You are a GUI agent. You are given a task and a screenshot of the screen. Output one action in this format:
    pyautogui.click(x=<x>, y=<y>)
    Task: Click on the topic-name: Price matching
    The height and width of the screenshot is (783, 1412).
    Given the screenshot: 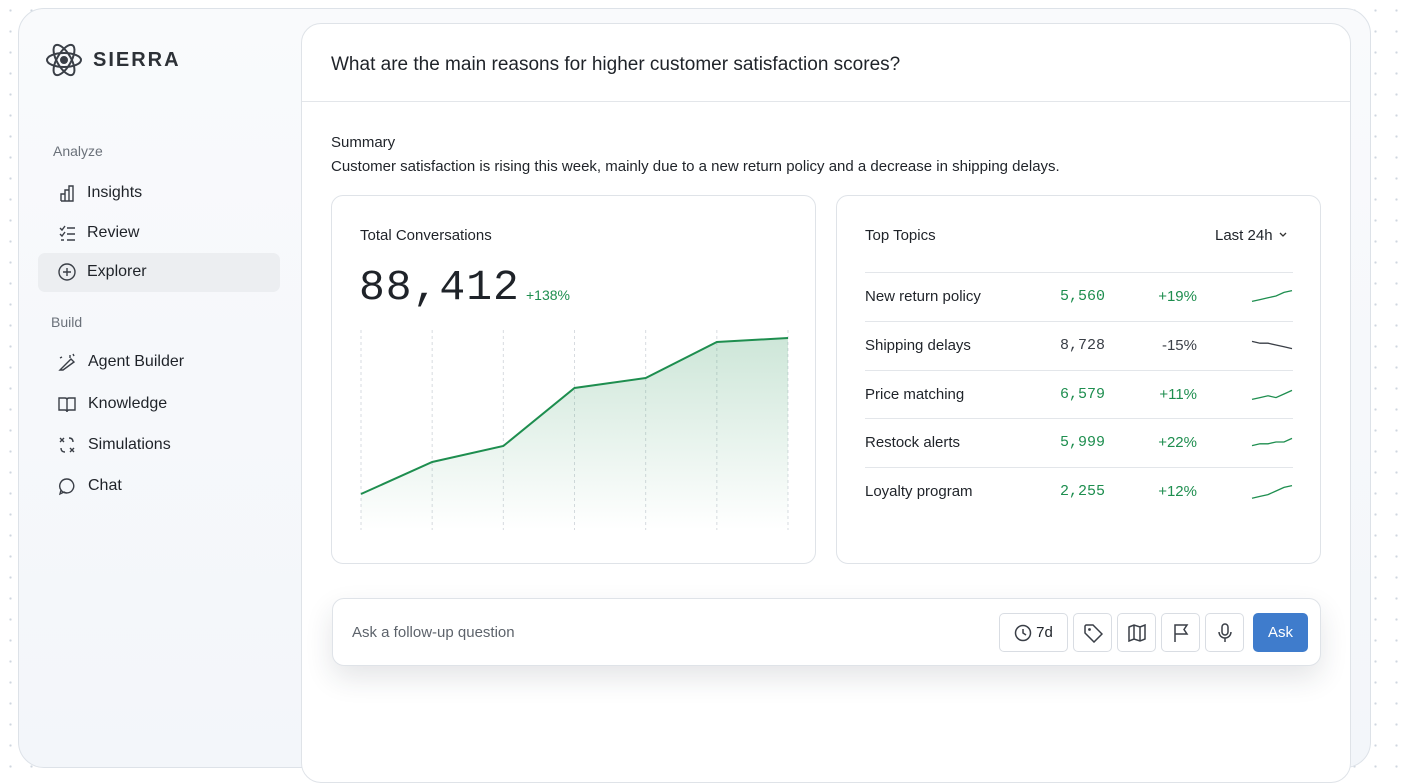 What is the action you would take?
    pyautogui.click(x=915, y=394)
    